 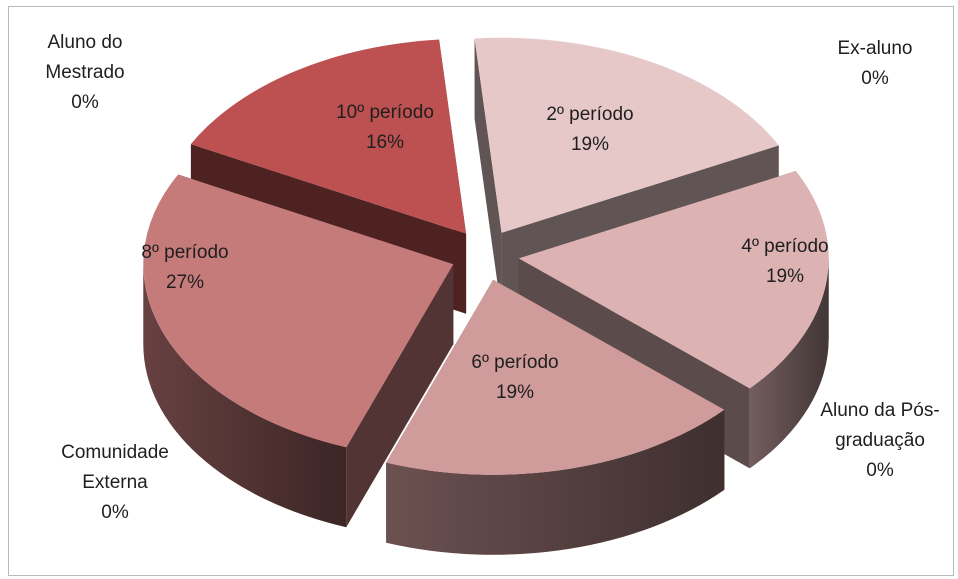 I want to click on label-aluno-da-pos-graduacao: Aluno da Pós-graduação 0%, so click(x=880, y=440).